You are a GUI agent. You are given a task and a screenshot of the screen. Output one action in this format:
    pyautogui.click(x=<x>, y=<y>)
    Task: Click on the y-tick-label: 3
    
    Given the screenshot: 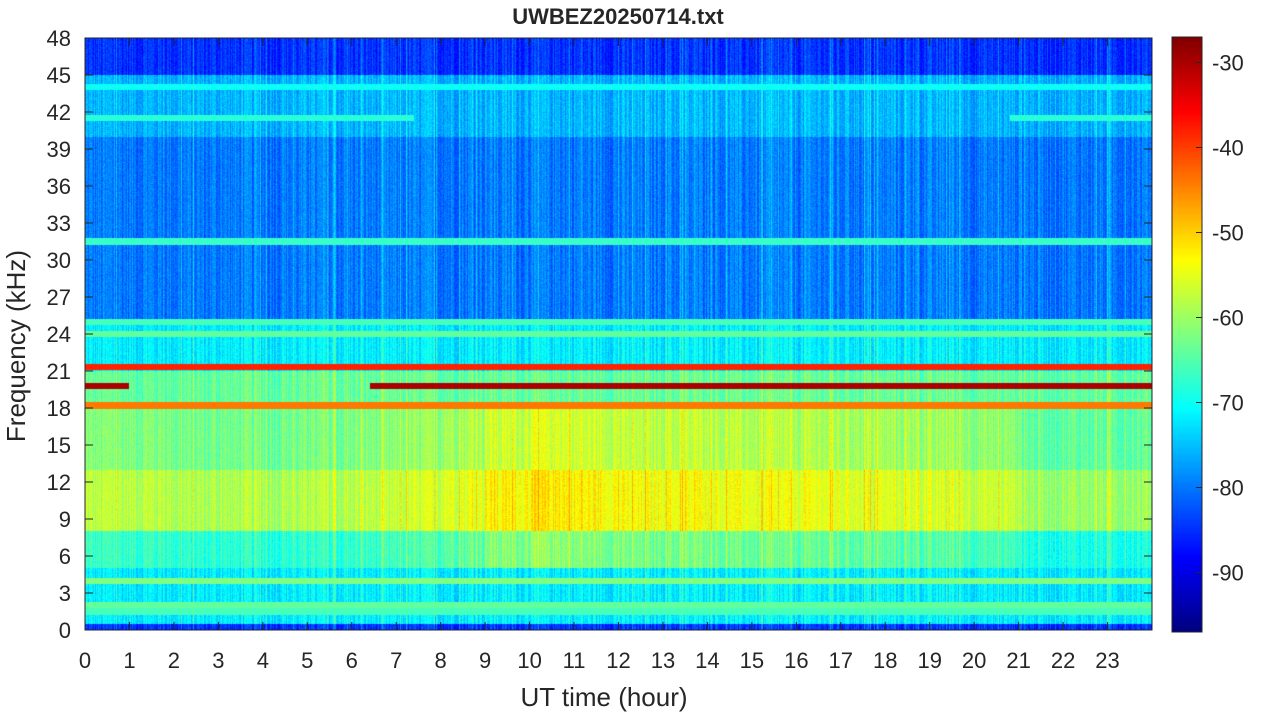 What is the action you would take?
    pyautogui.click(x=65, y=593)
    